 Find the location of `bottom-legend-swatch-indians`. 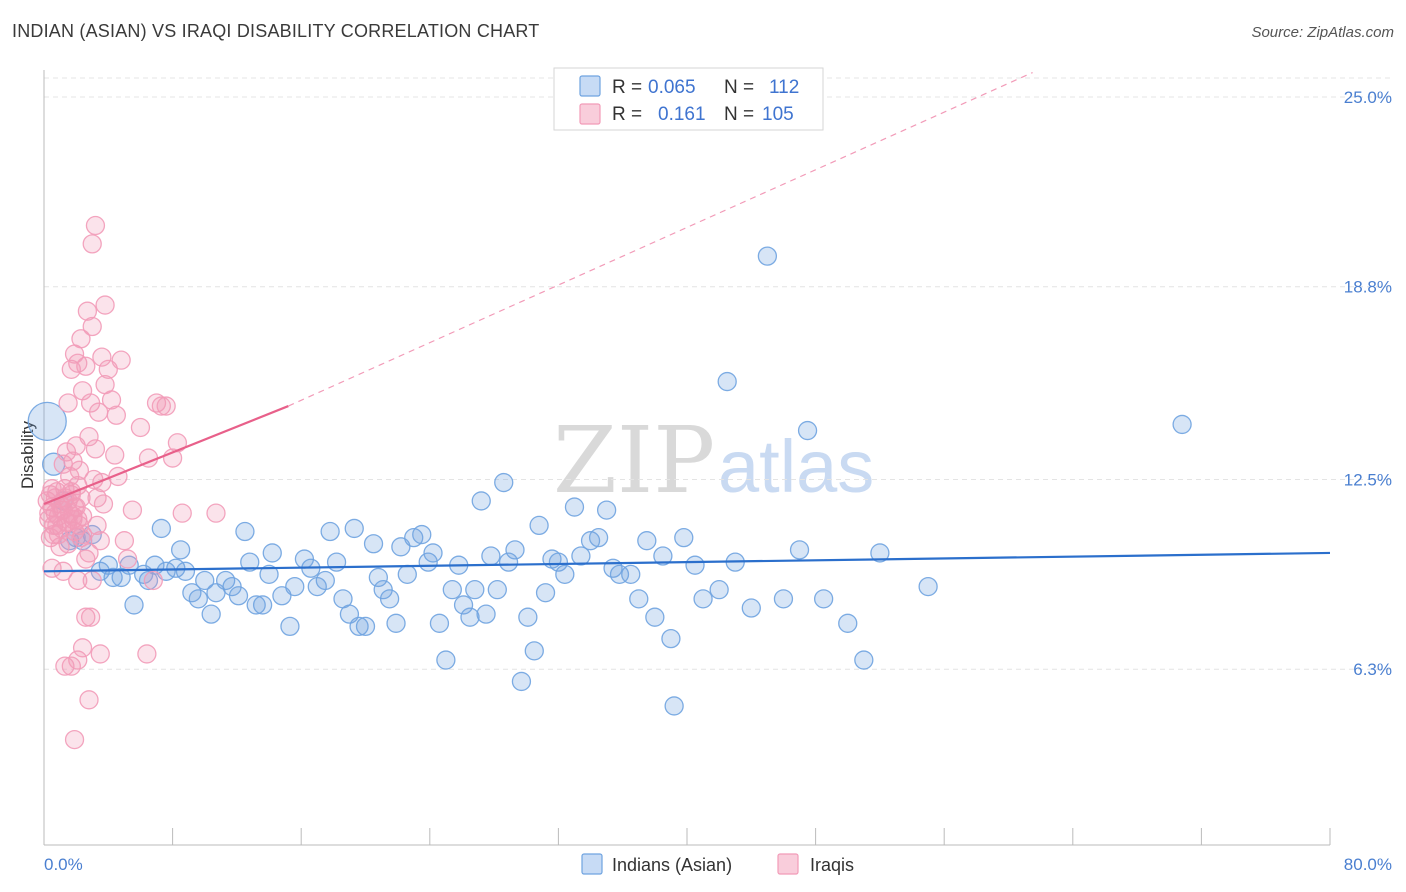

bottom-legend-swatch-indians is located at coordinates (592, 864).